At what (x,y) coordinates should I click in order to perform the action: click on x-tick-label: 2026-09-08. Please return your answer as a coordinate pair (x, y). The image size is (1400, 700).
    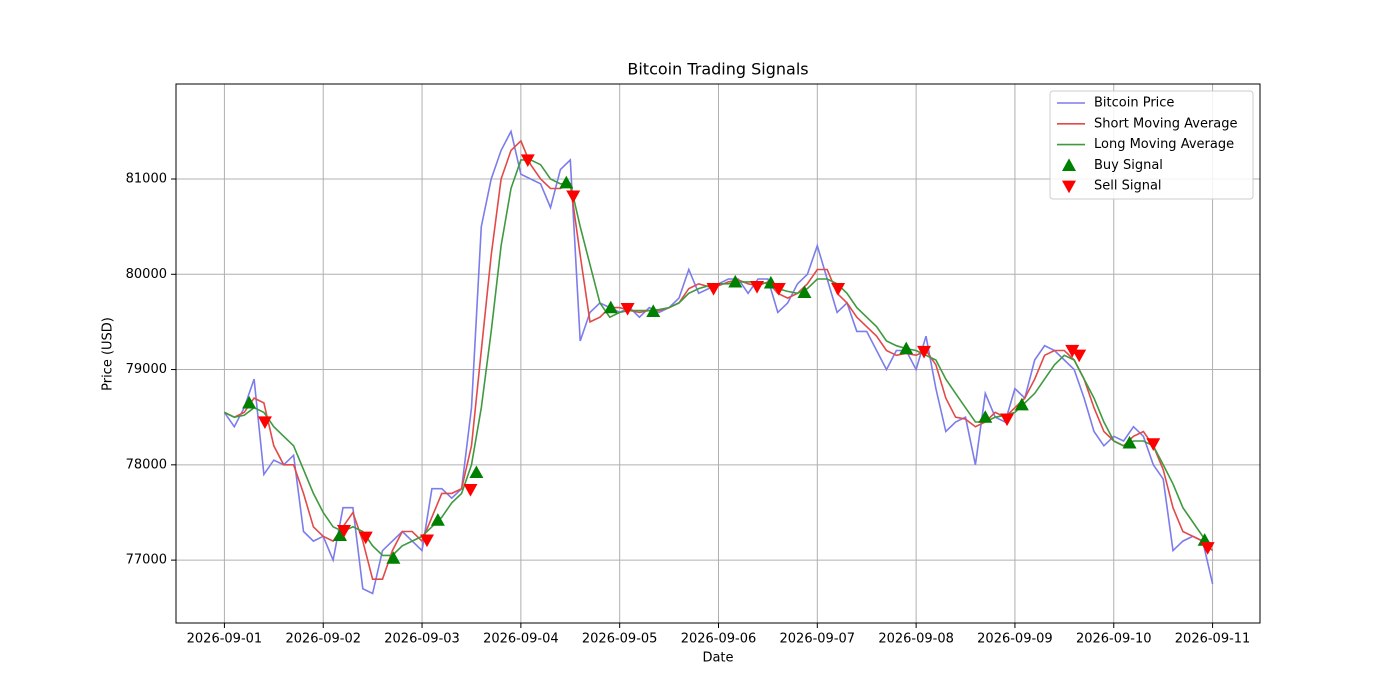
    Looking at the image, I should click on (916, 639).